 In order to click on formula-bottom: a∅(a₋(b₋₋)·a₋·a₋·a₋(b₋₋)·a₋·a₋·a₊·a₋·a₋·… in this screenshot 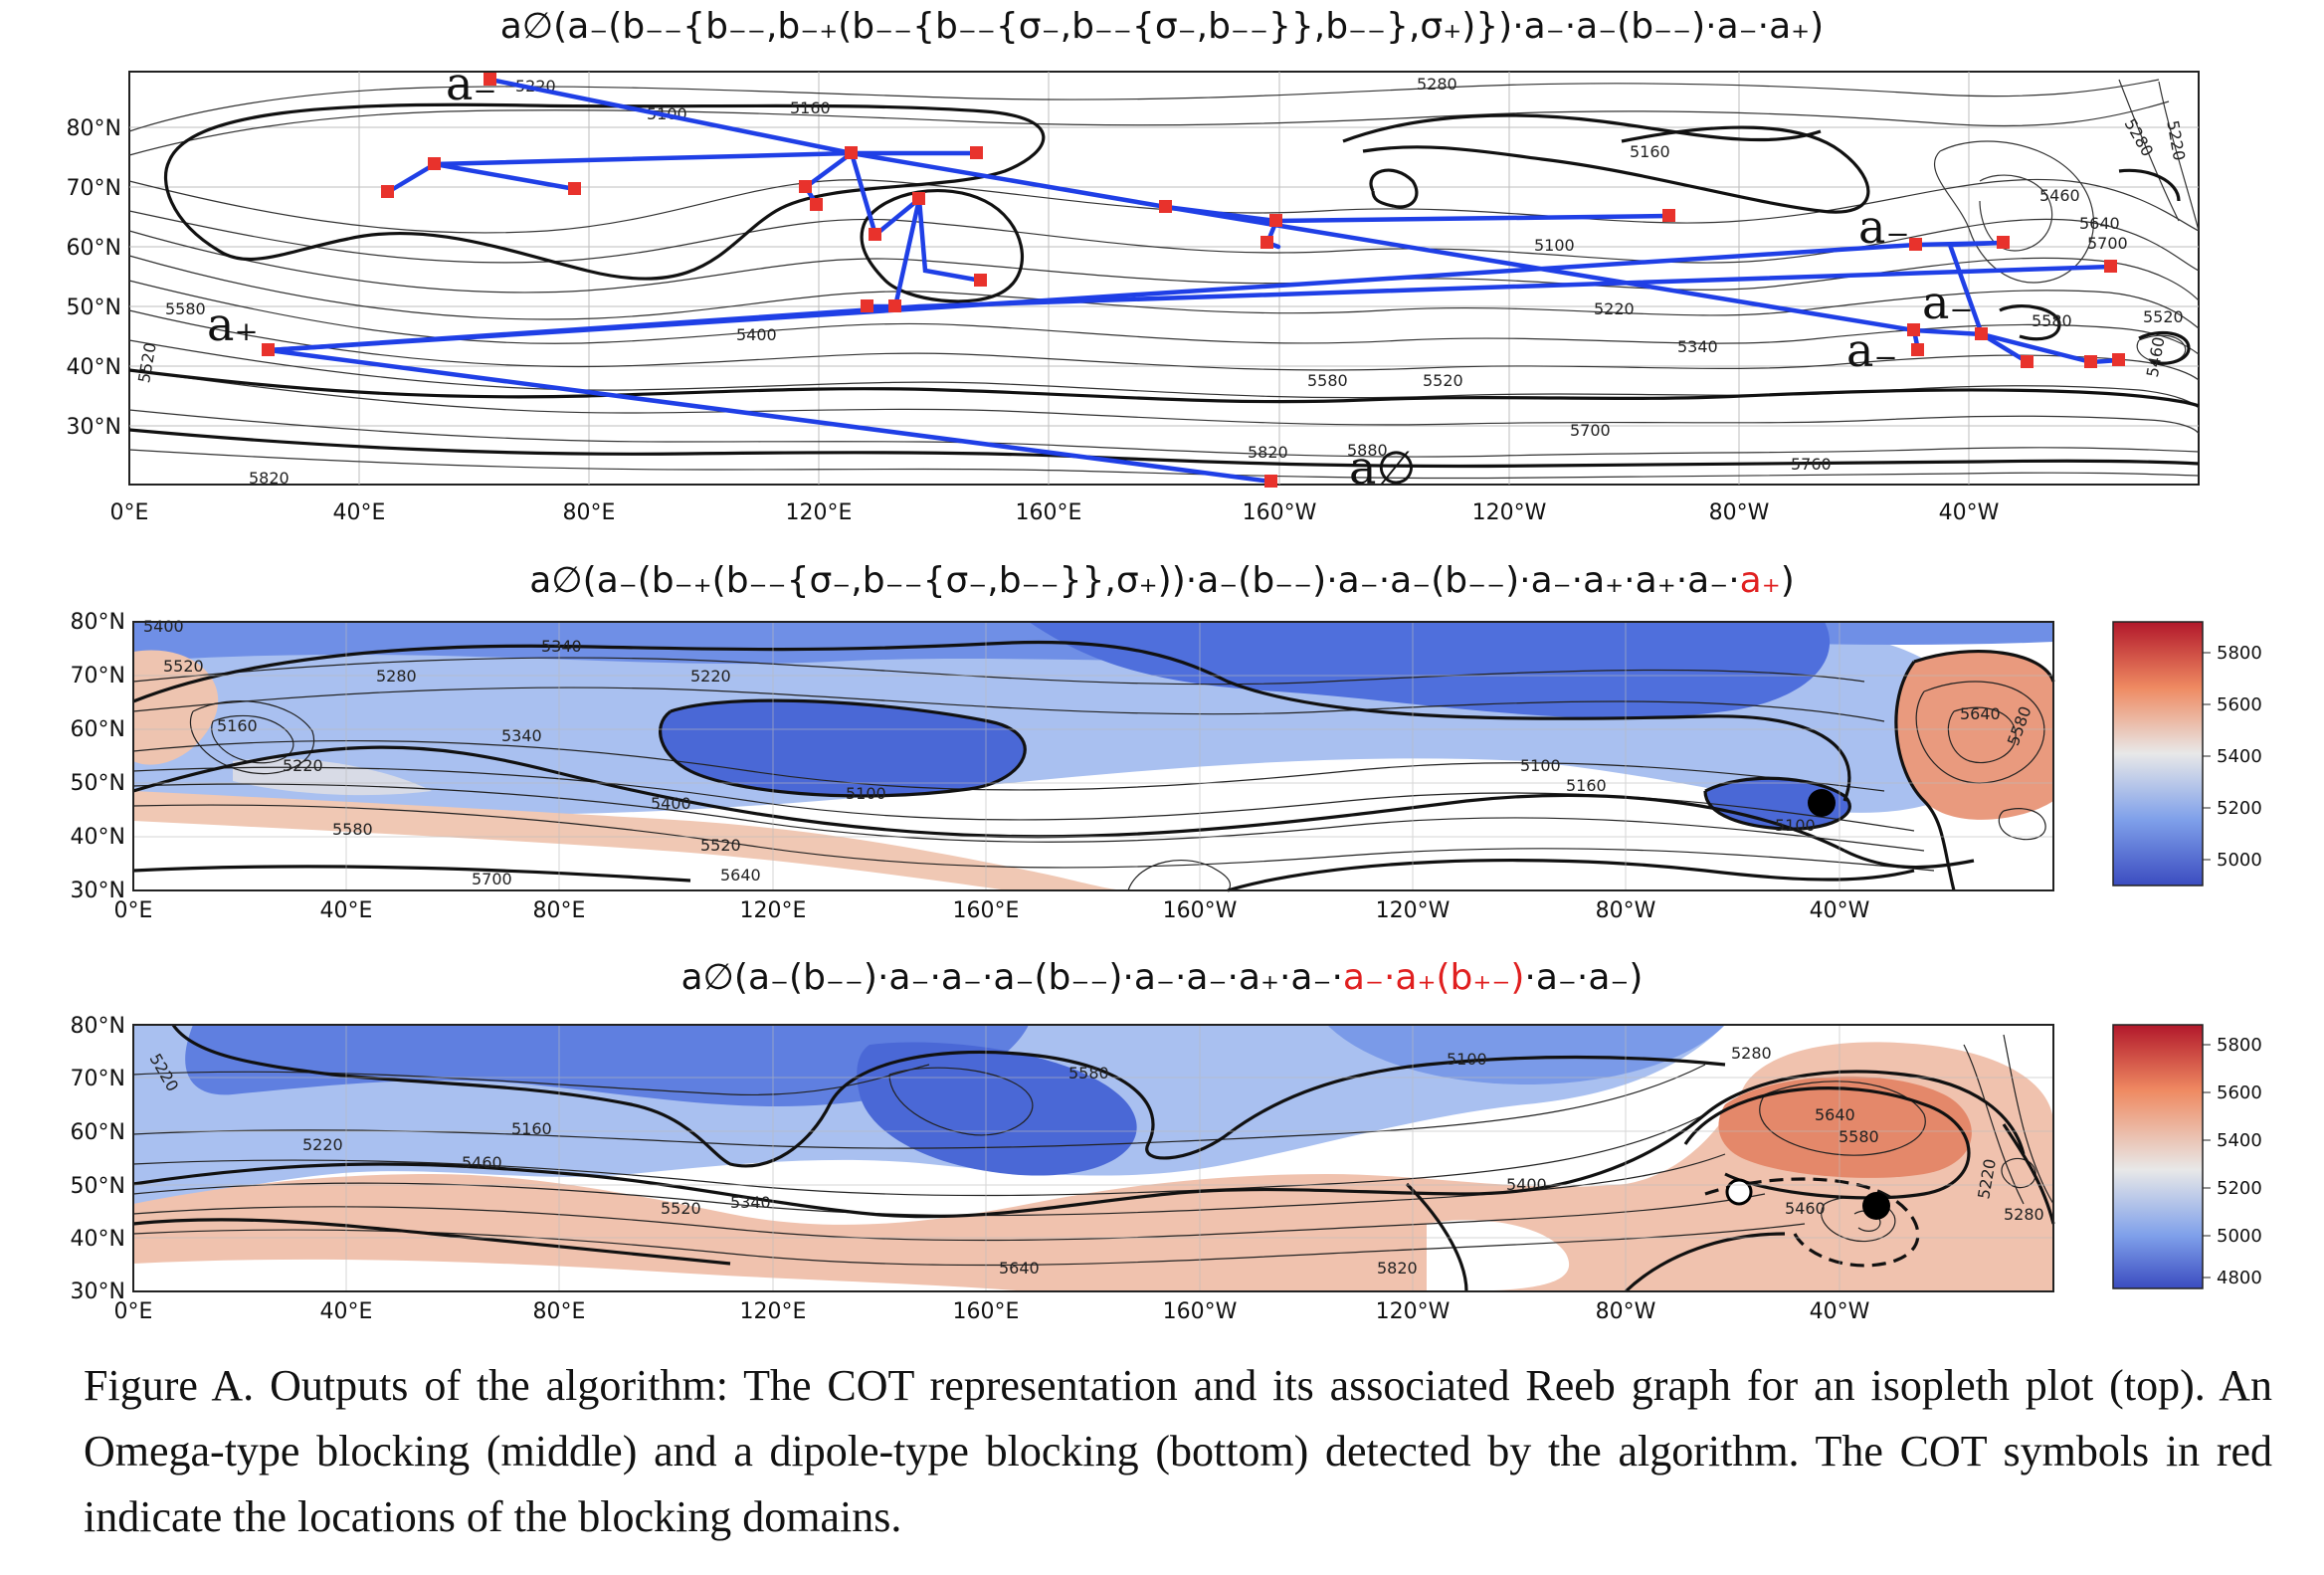, I will do `click(1162, 977)`.